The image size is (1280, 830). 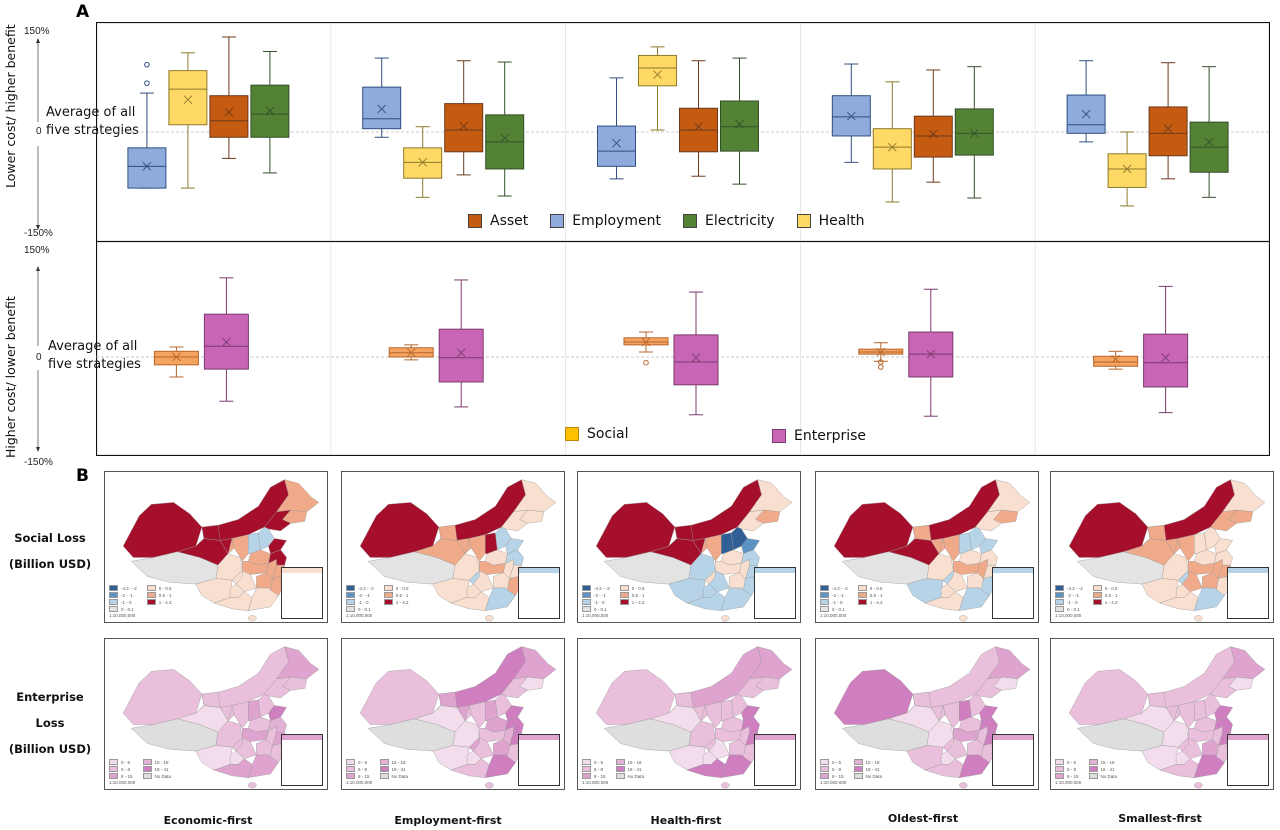 I want to click on map-legend-label: No Data, so click(x=163, y=776).